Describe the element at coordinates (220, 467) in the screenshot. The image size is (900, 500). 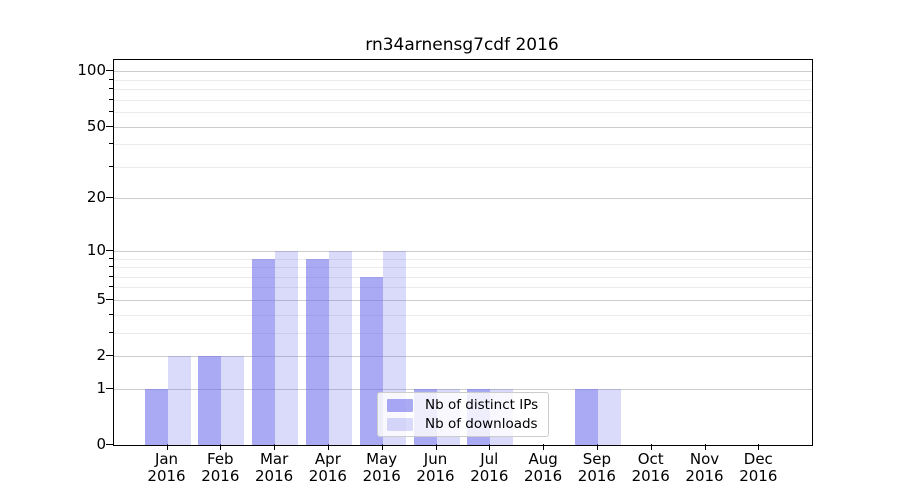
I see `x-tick-label: Feb 2016` at that location.